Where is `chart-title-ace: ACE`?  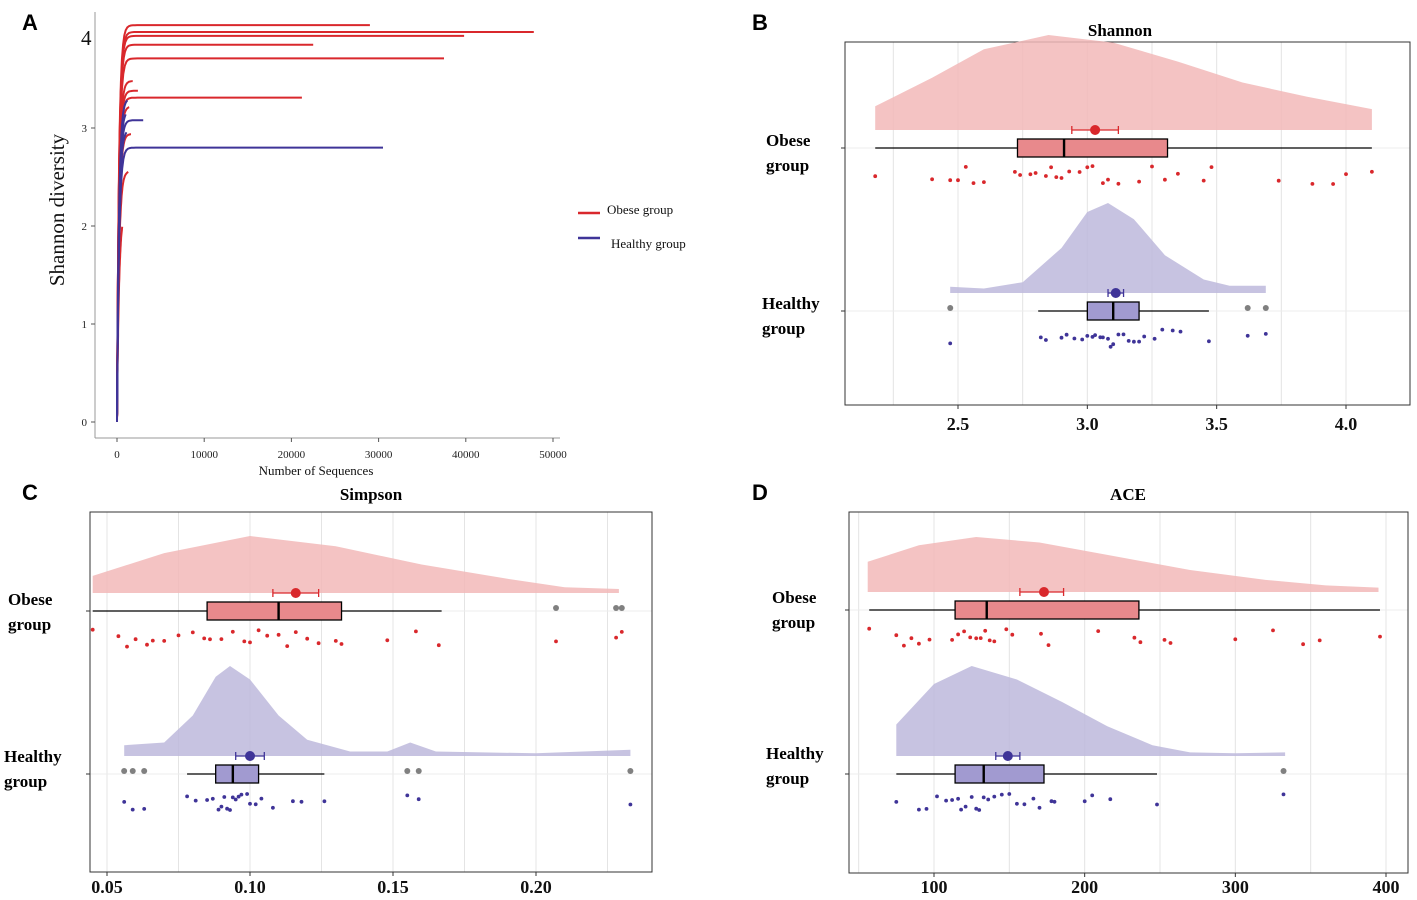
chart-title-ace: ACE is located at coordinates (1128, 494).